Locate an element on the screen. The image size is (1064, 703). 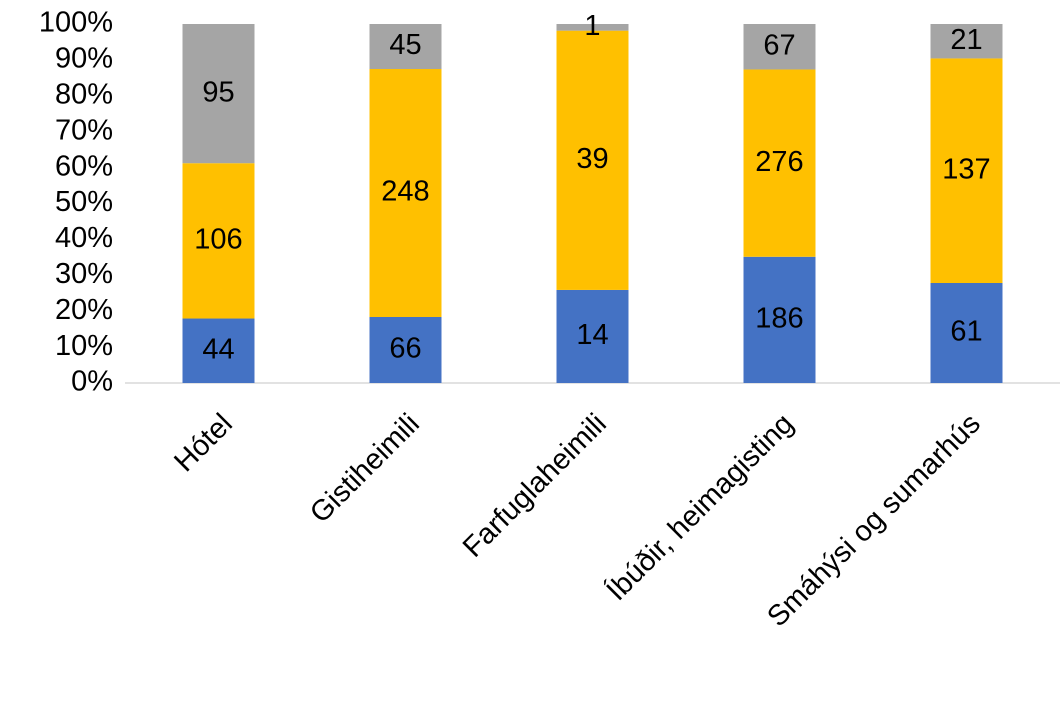
data-label: 44 is located at coordinates (218, 349).